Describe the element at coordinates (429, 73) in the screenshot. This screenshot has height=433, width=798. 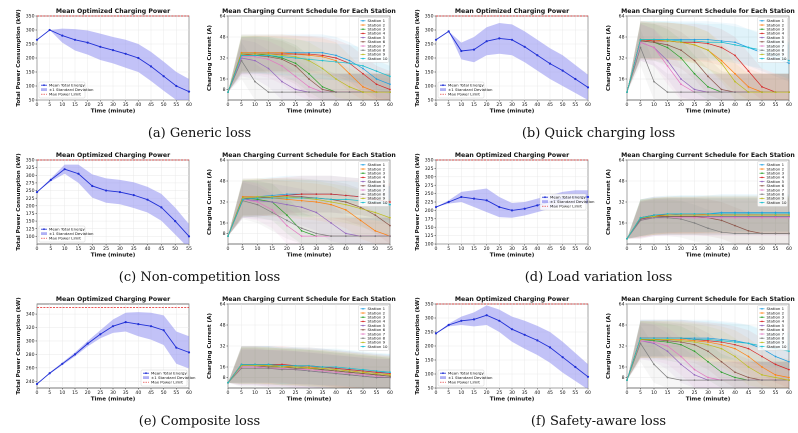
I see `panel-b-power-y-tick-label: 150` at that location.